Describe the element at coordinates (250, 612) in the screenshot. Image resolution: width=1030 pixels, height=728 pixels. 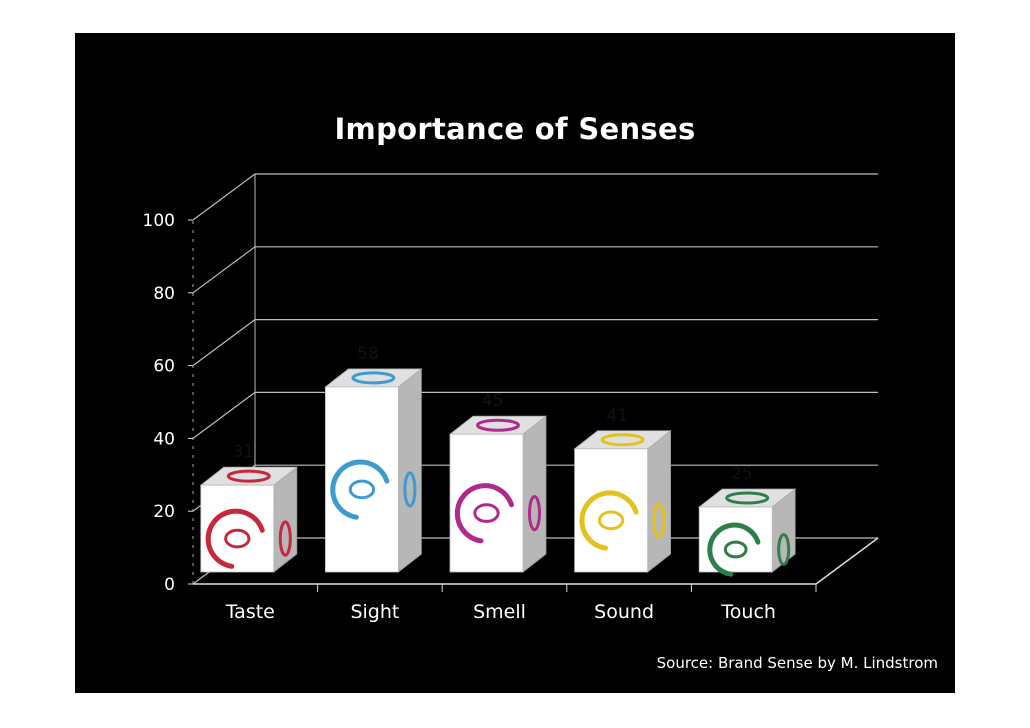
I see `x-category-label: Taste` at that location.